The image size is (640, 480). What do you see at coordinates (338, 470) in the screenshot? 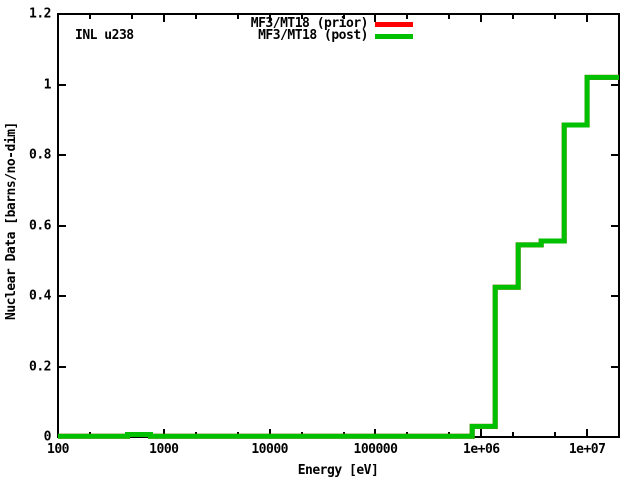
I see `x-axis-title: Energy [eV]` at bounding box center [338, 470].